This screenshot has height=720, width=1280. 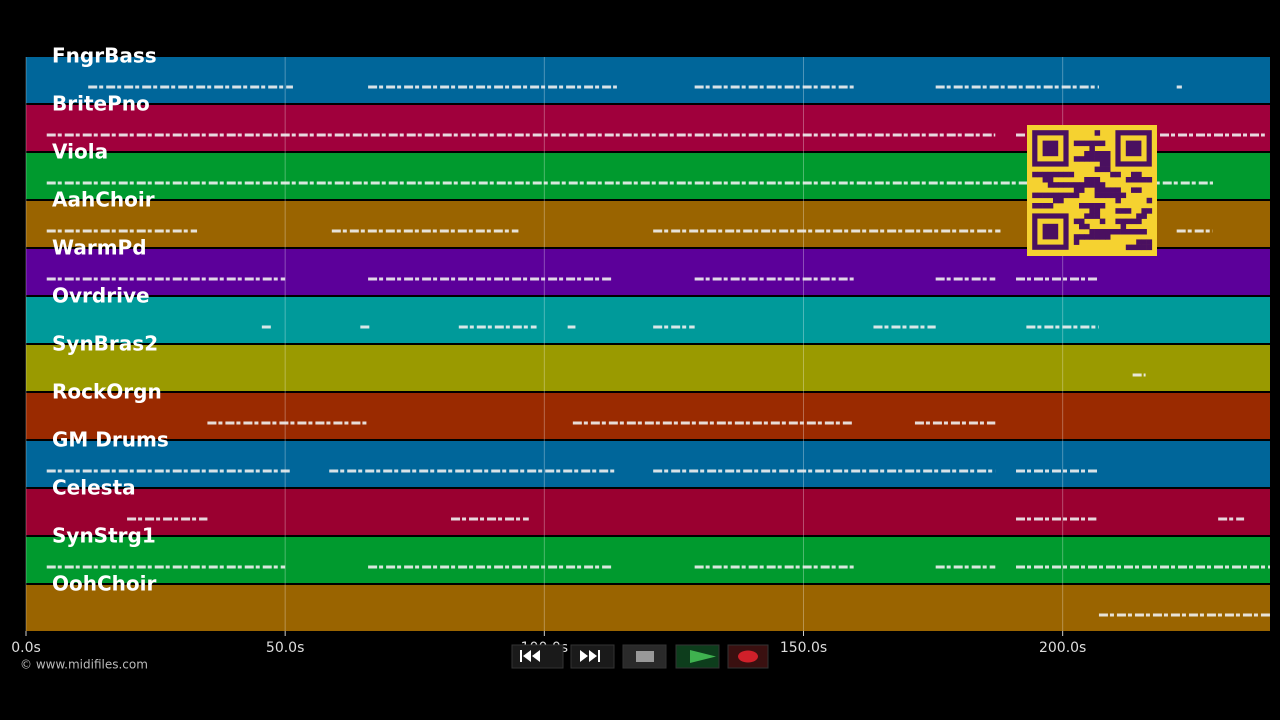 What do you see at coordinates (644, 656) in the screenshot?
I see `stop-button` at bounding box center [644, 656].